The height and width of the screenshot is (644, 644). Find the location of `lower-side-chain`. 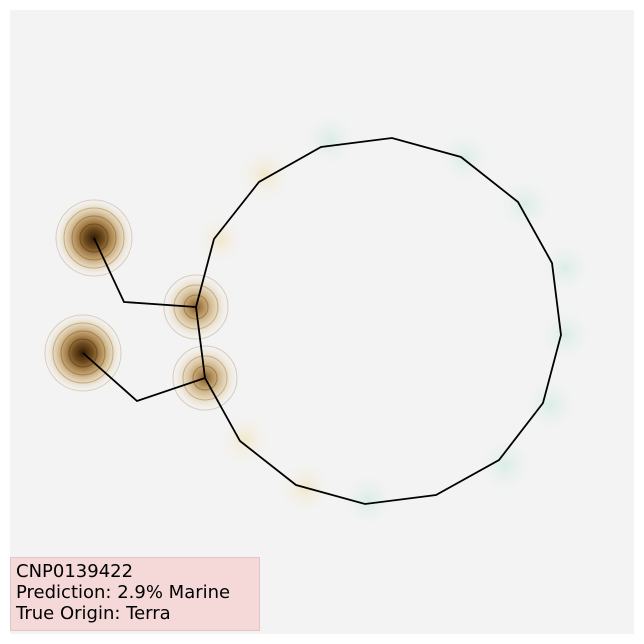

lower-side-chain is located at coordinates (144, 377).